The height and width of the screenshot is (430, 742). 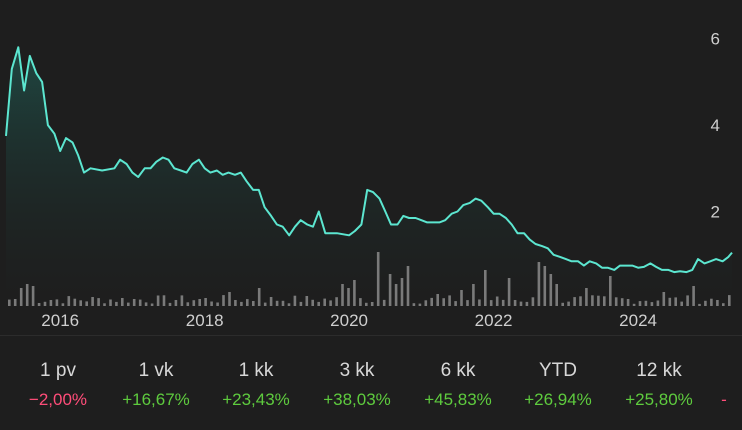 I want to click on performance-period: 1 vk +16,67%, so click(x=156, y=385).